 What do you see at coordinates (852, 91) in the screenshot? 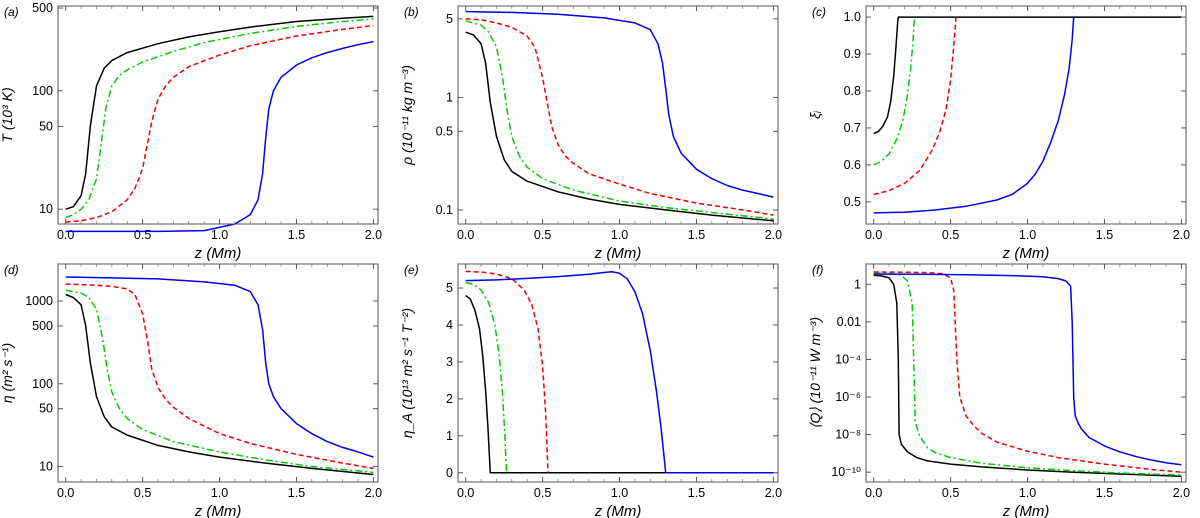
I see `y-tick-label: 0.8` at bounding box center [852, 91].